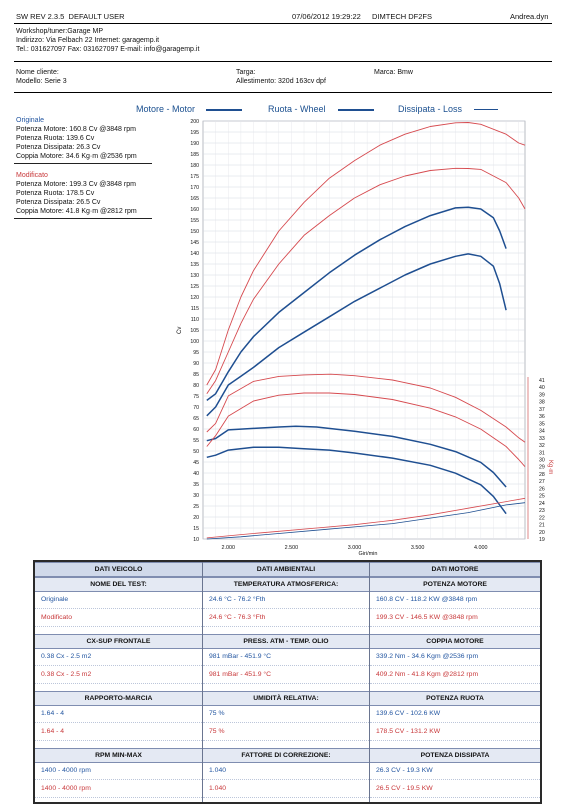 The height and width of the screenshot is (804, 565). I want to click on table-cell: Originale, so click(118, 600).